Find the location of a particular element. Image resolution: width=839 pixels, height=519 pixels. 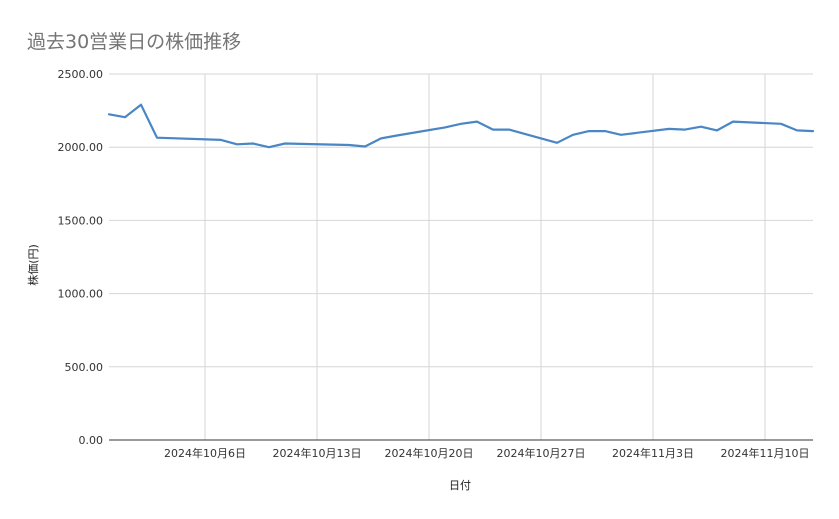

y-tick-label: 2000.00 is located at coordinates (81, 147).